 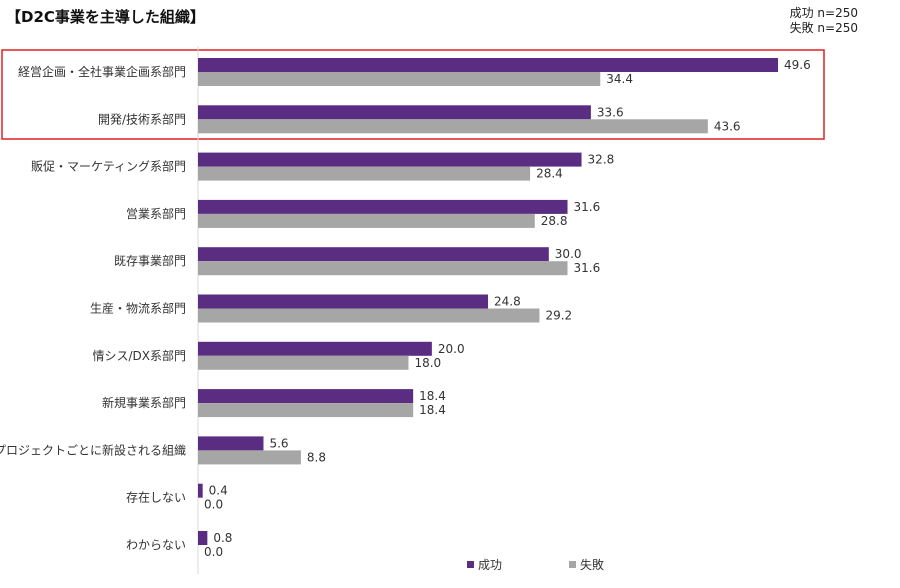 What do you see at coordinates (156, 545) in the screenshot?
I see `category-label: わからない` at bounding box center [156, 545].